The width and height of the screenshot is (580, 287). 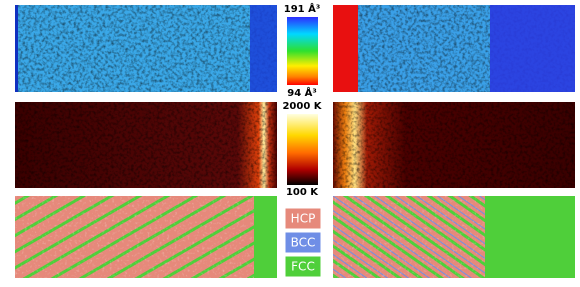 I want to click on temperature-panel-left, so click(x=146, y=145).